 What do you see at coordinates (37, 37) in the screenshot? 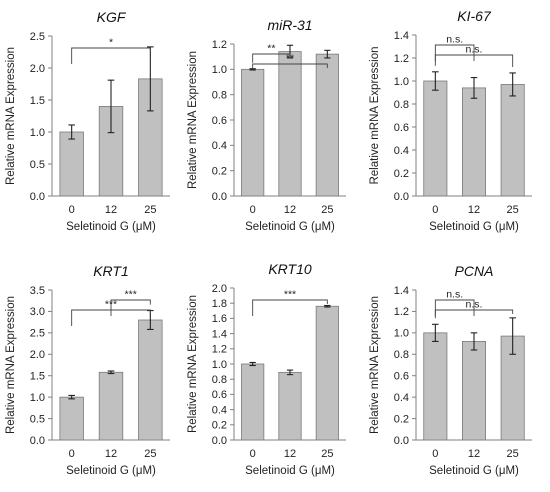
I see `y-tick-label: 2.5` at bounding box center [37, 37].